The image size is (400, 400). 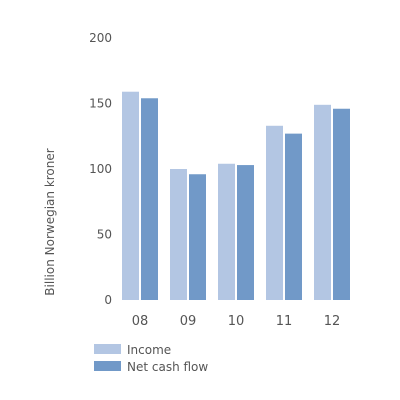 I want to click on x-tick-label: 11, so click(x=284, y=321).